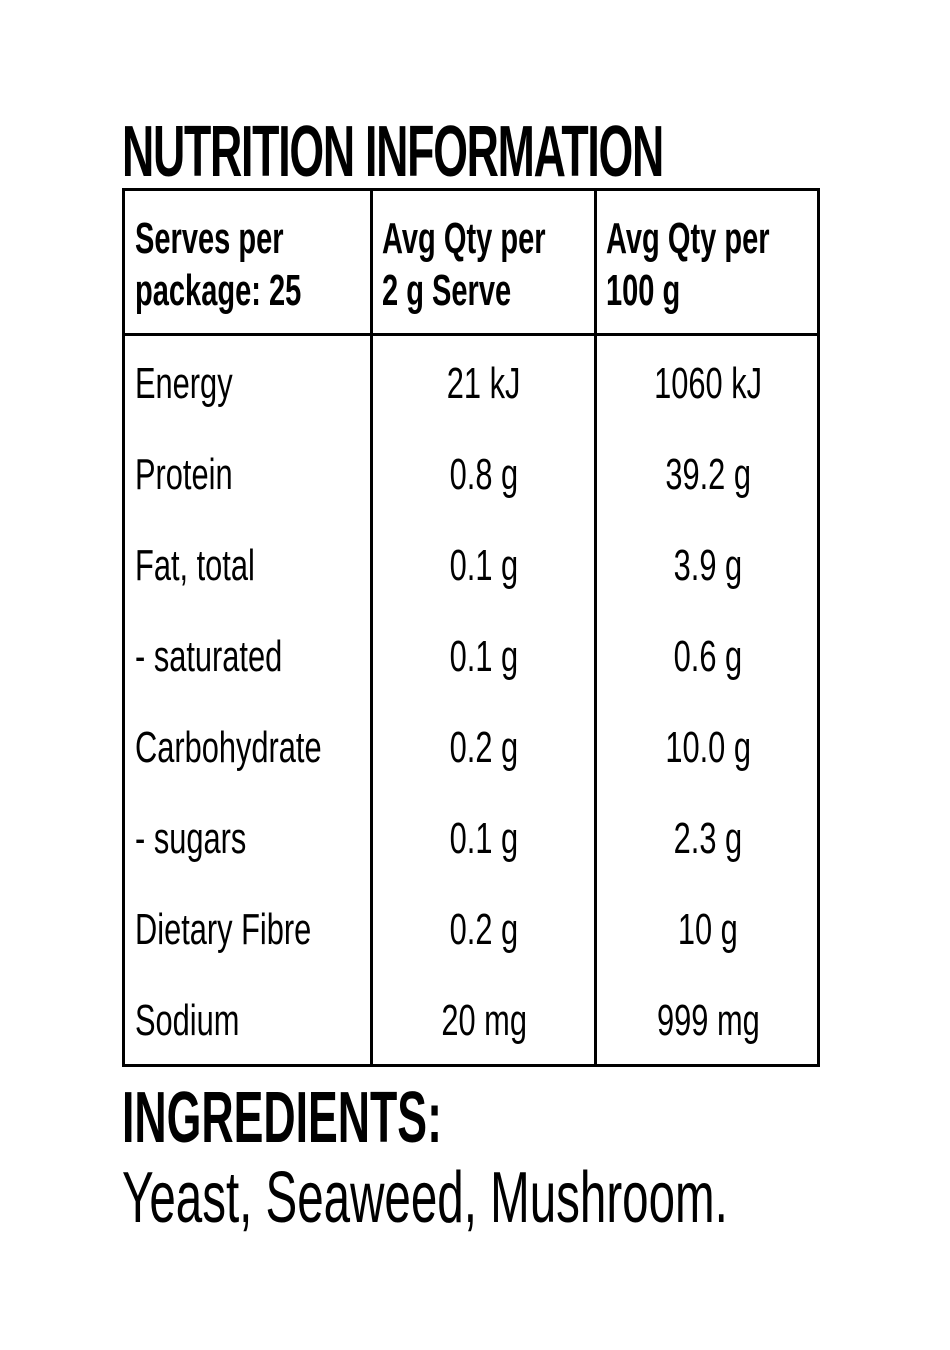 Image resolution: width=950 pixels, height=1350 pixels. Describe the element at coordinates (209, 656) in the screenshot. I see `nutrient-name: - saturated` at that location.